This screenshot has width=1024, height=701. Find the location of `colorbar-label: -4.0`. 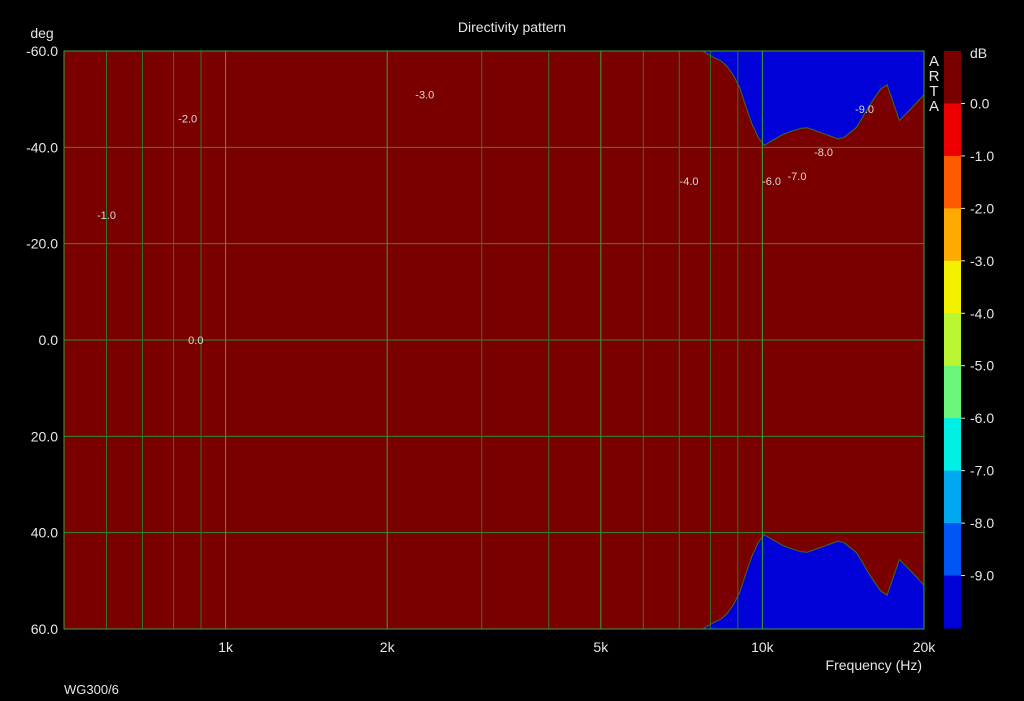

colorbar-label: -4.0 is located at coordinates (982, 313).